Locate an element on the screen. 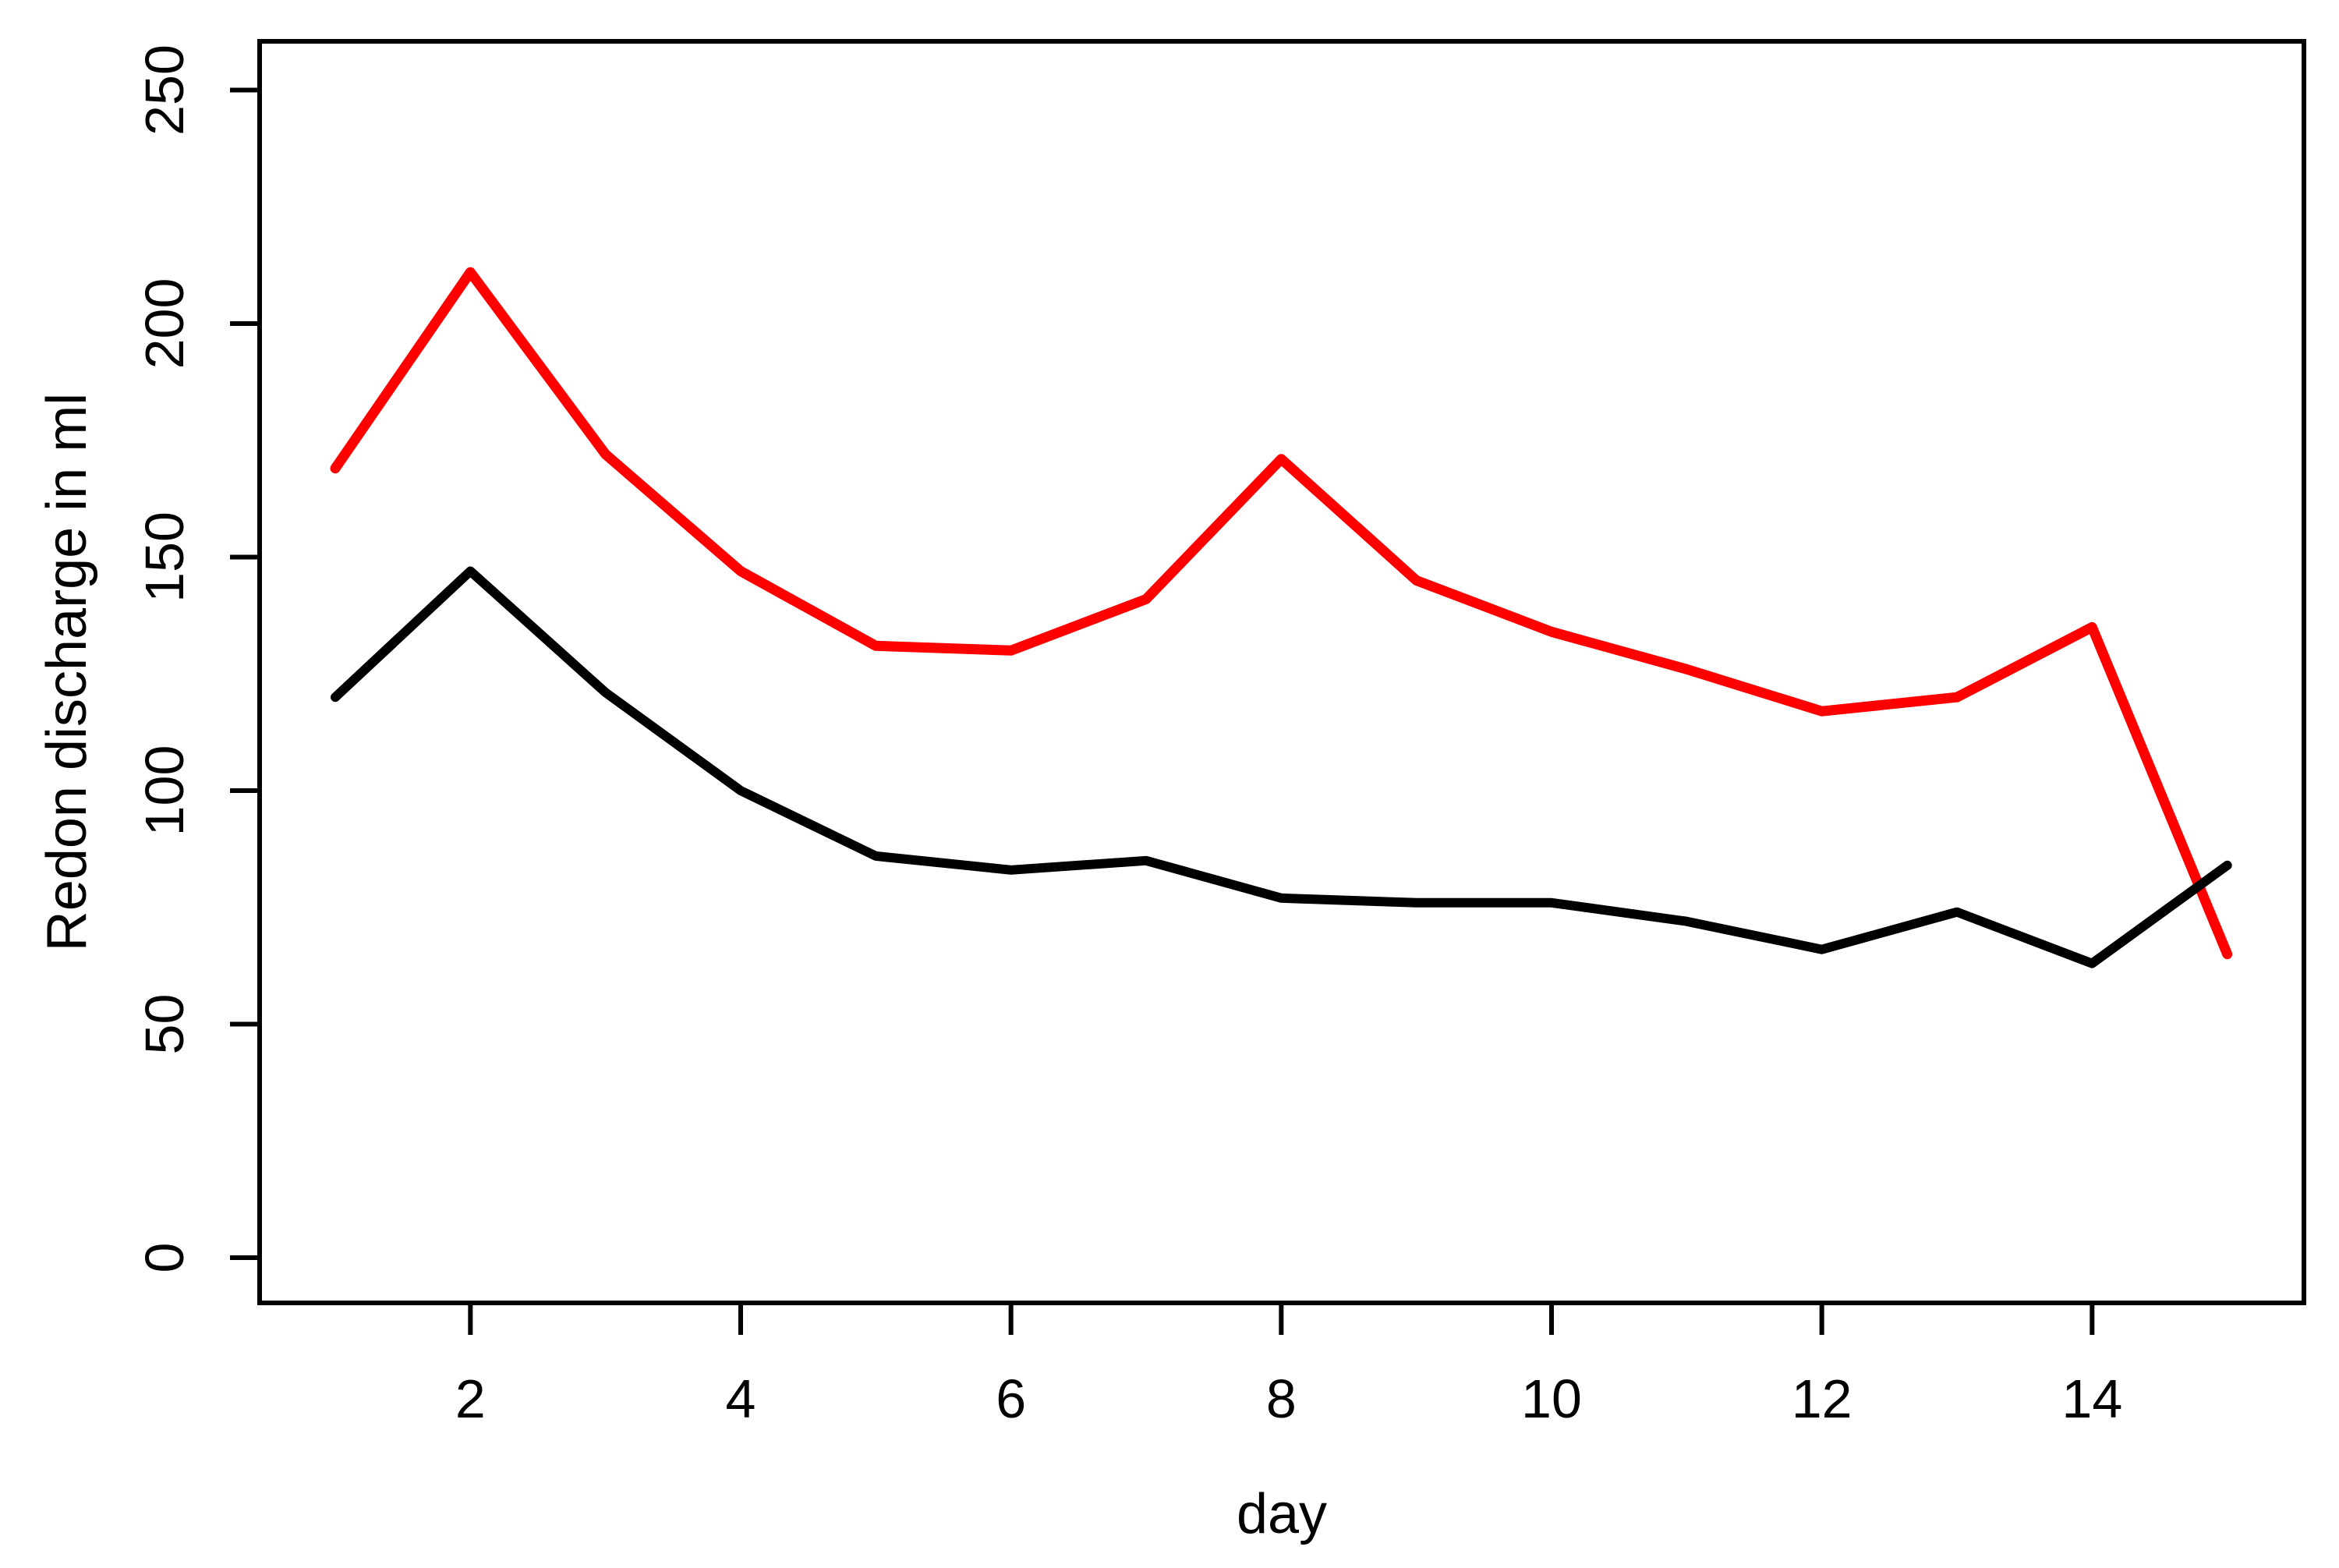 This screenshot has height=1568, width=2339. x-axis: 2 4 6 8 10 12 14 is located at coordinates (1288, 1366).